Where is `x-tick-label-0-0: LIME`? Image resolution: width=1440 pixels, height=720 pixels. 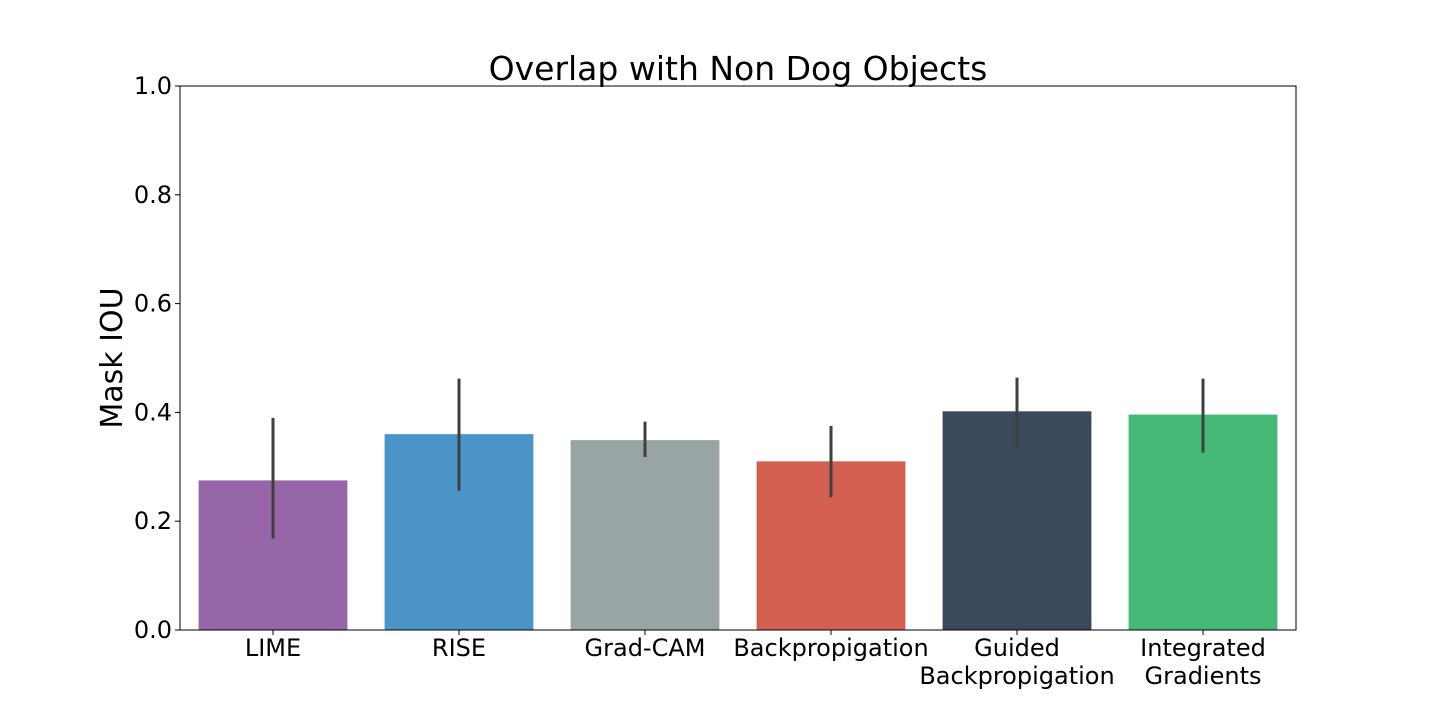
x-tick-label-0-0: LIME is located at coordinates (273, 648).